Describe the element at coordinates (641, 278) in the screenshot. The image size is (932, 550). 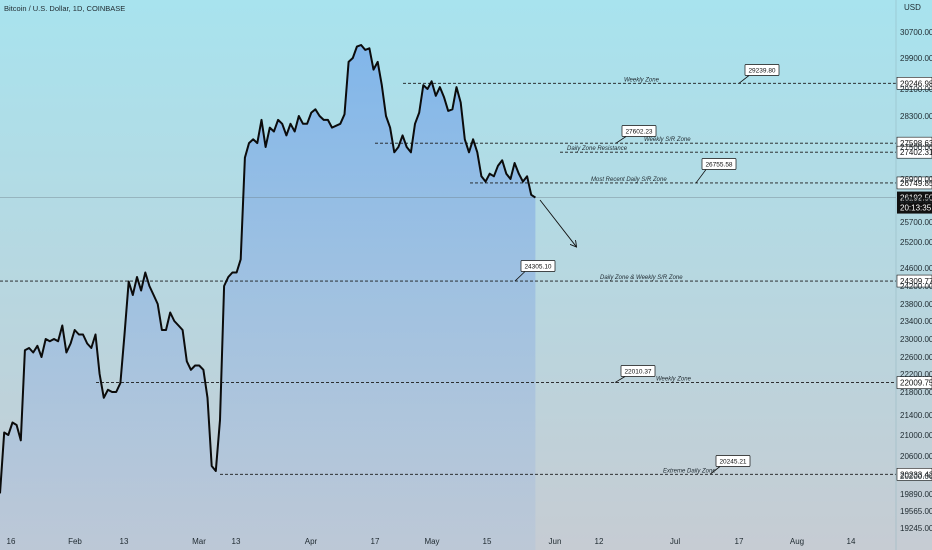
I see `level-annotation: Daily Zone & Weekly S/R Zone` at that location.